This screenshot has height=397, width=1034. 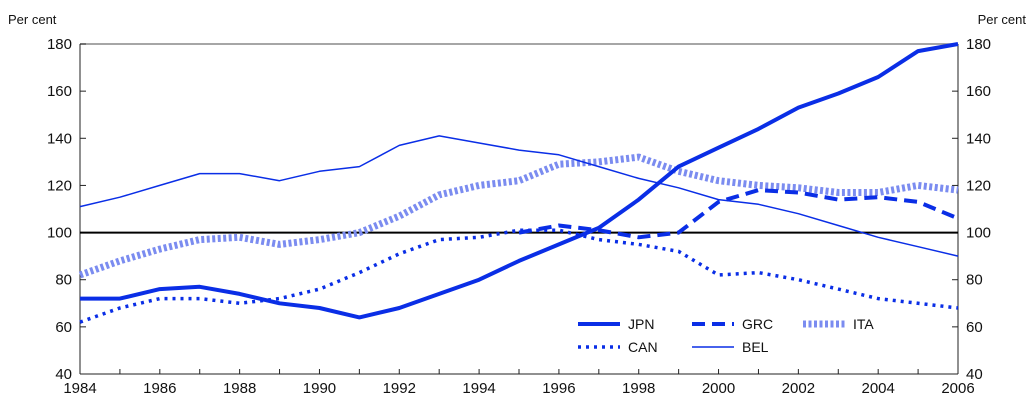 What do you see at coordinates (59, 44) in the screenshot?
I see `y-tick-label-left: 180` at bounding box center [59, 44].